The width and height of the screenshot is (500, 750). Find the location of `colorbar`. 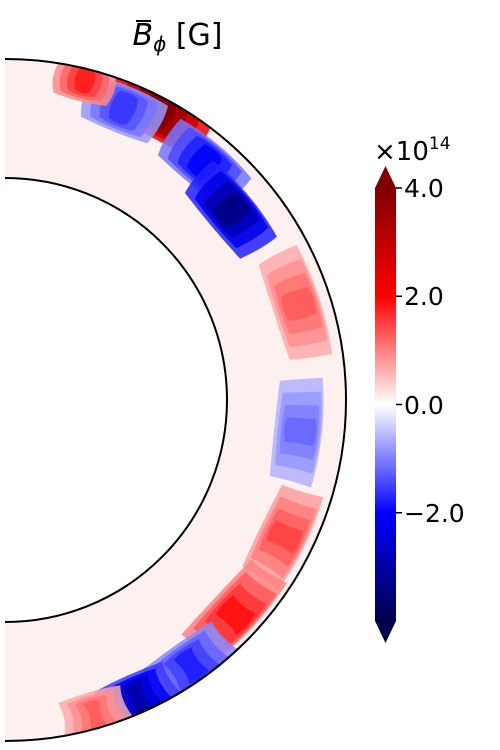

colorbar is located at coordinates (388, 404).